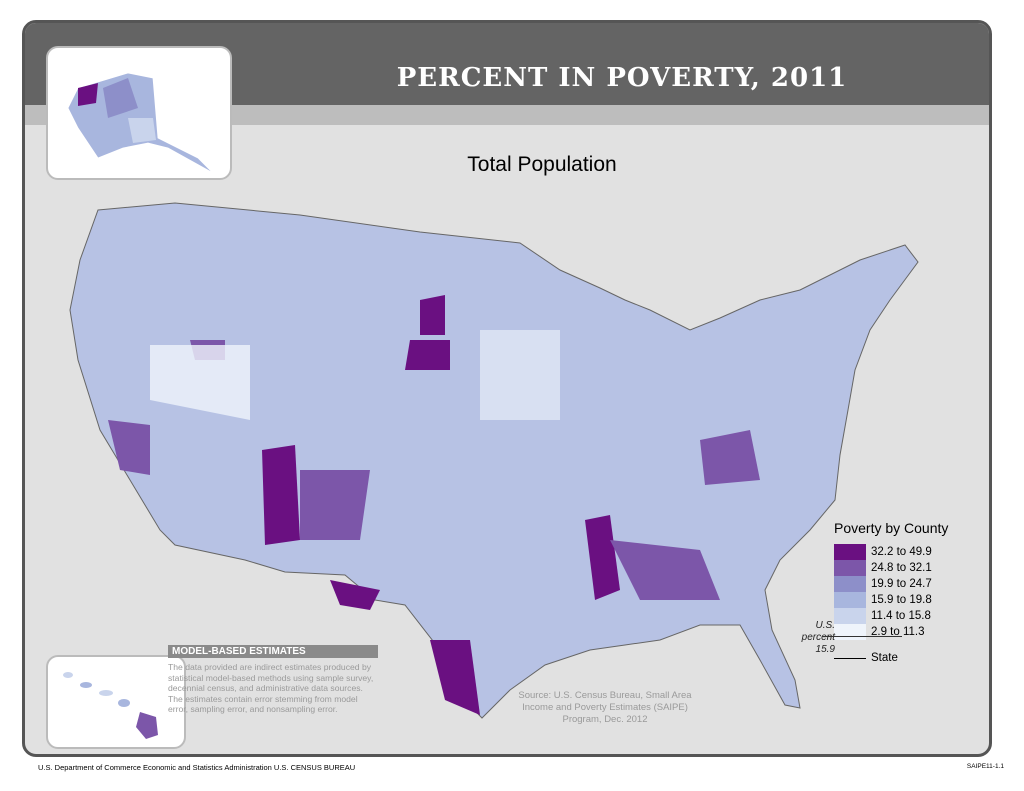 This screenshot has height=791, width=1024. Describe the element at coordinates (985, 766) in the screenshot. I see `footer-code: SAIPE11-1.1` at that location.